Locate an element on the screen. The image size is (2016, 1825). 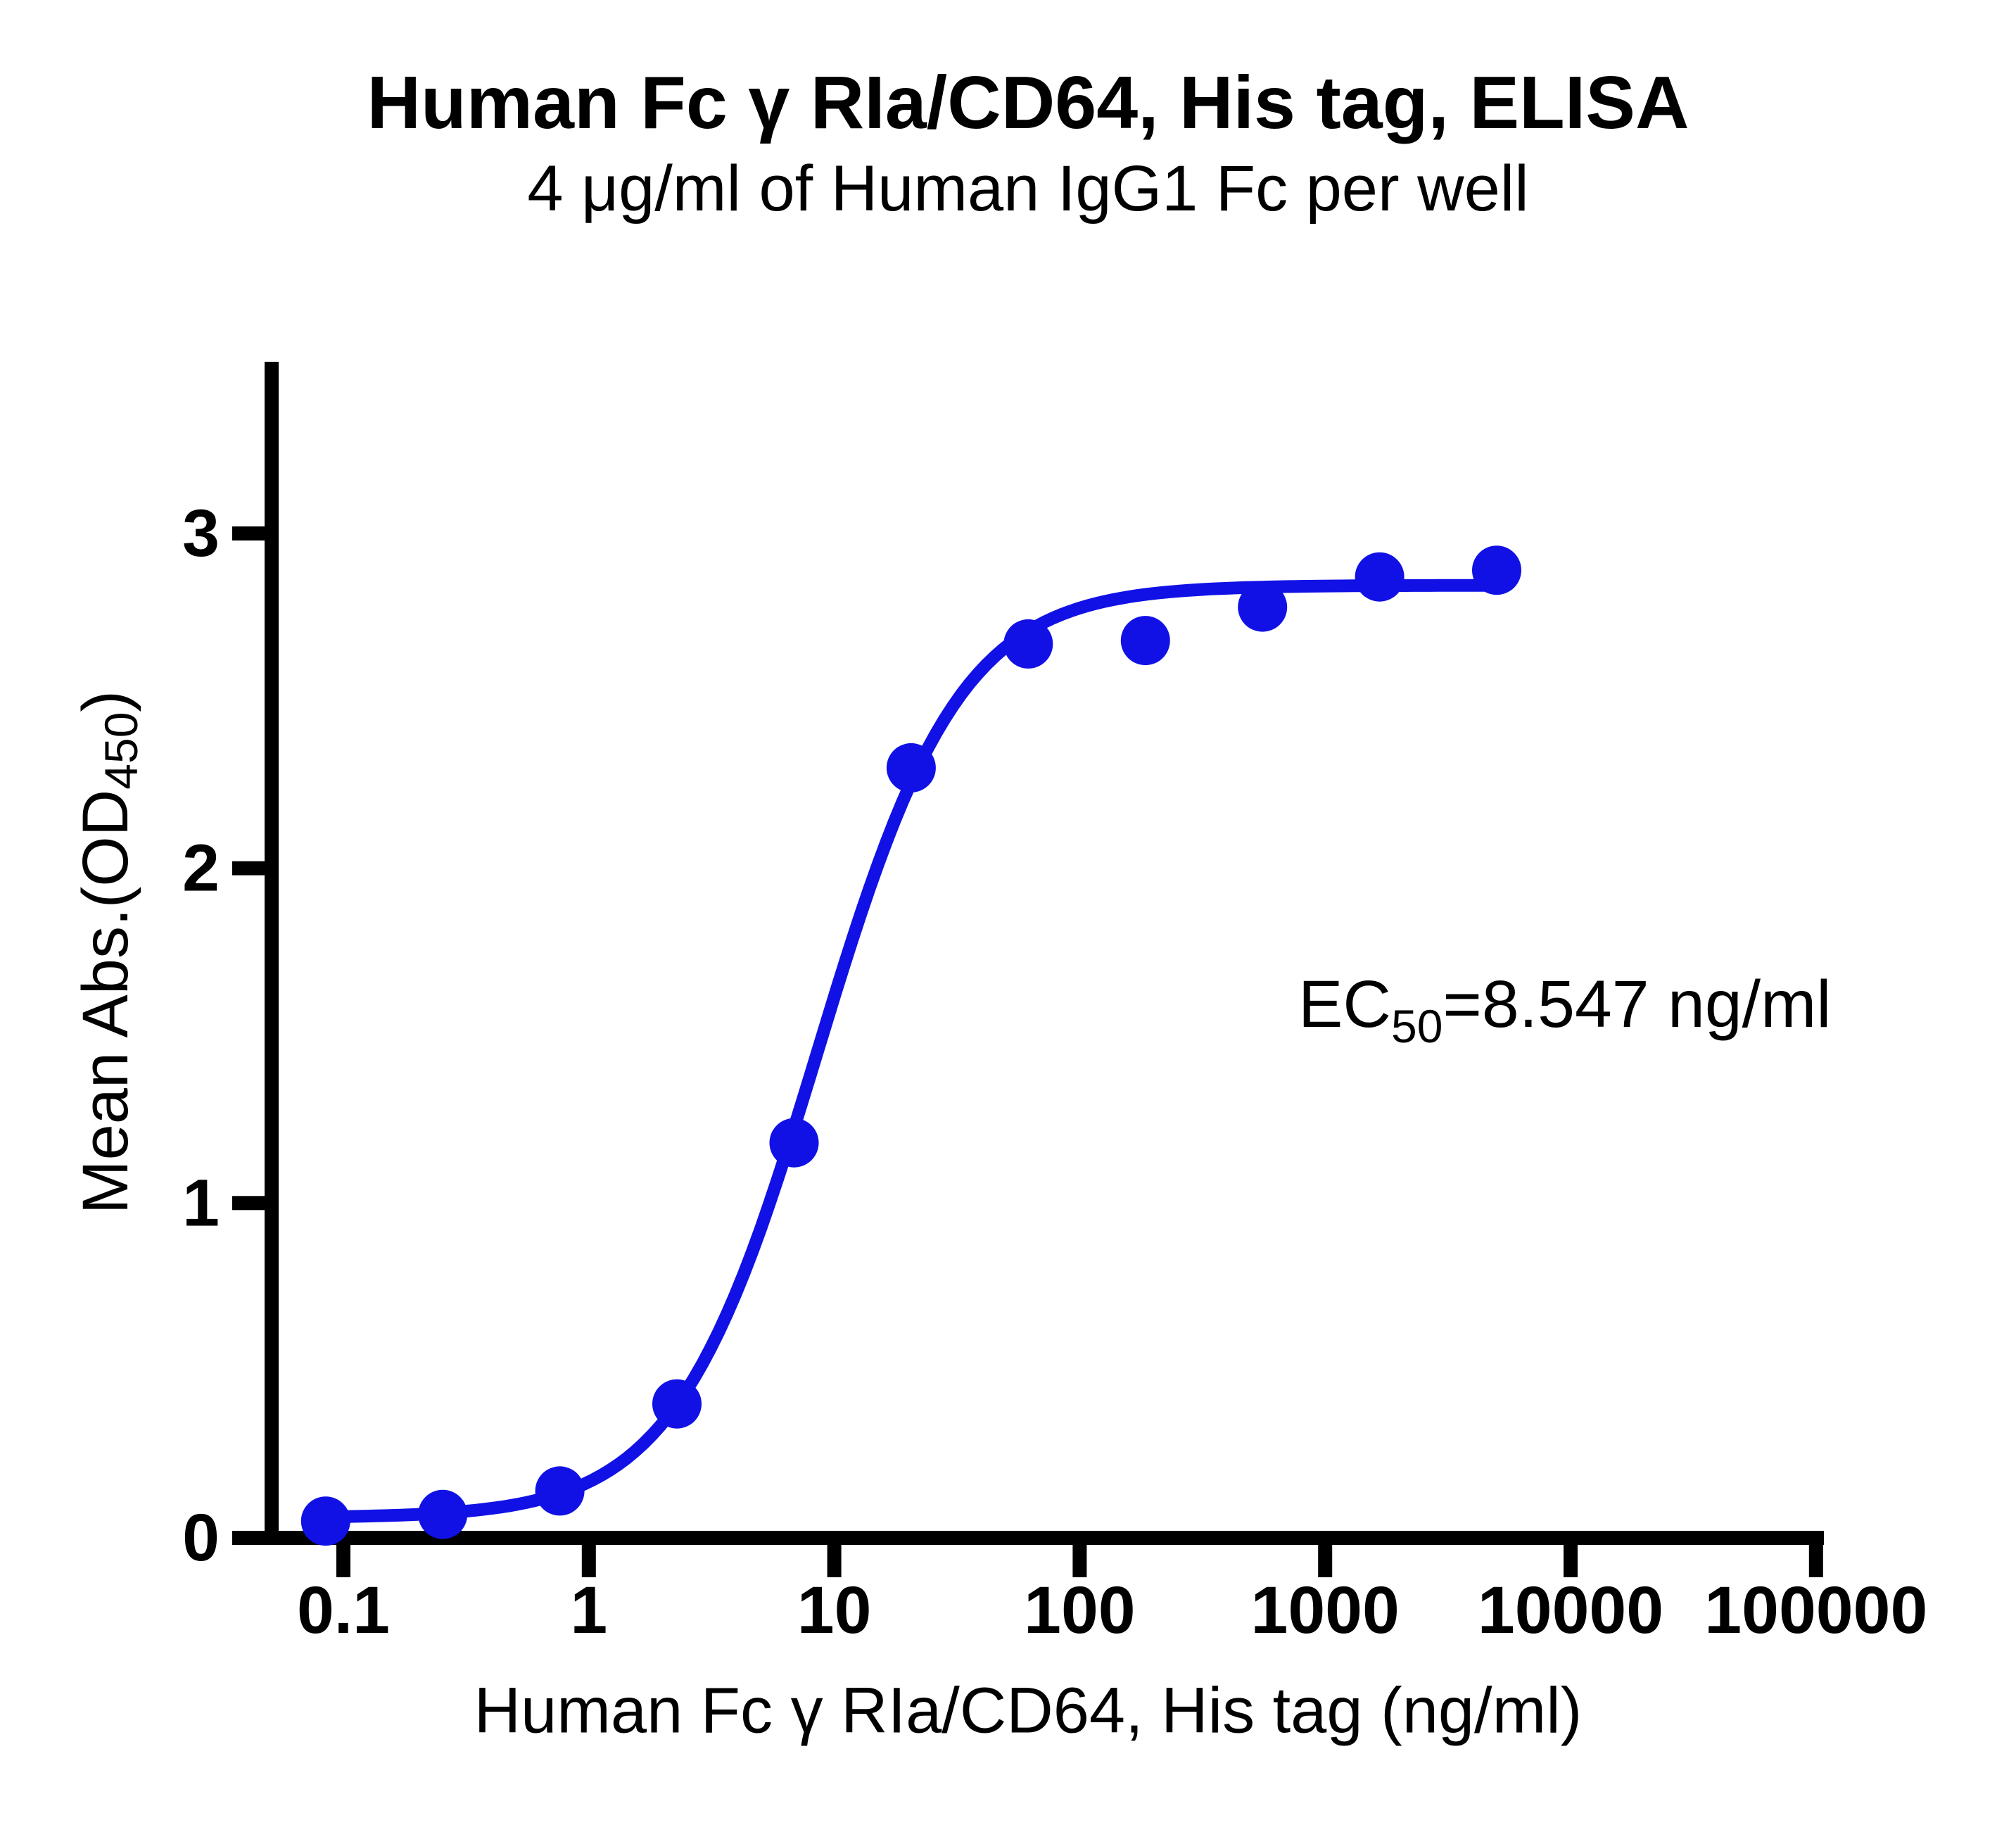
x-tick-label: 100000 is located at coordinates (1815, 1611).